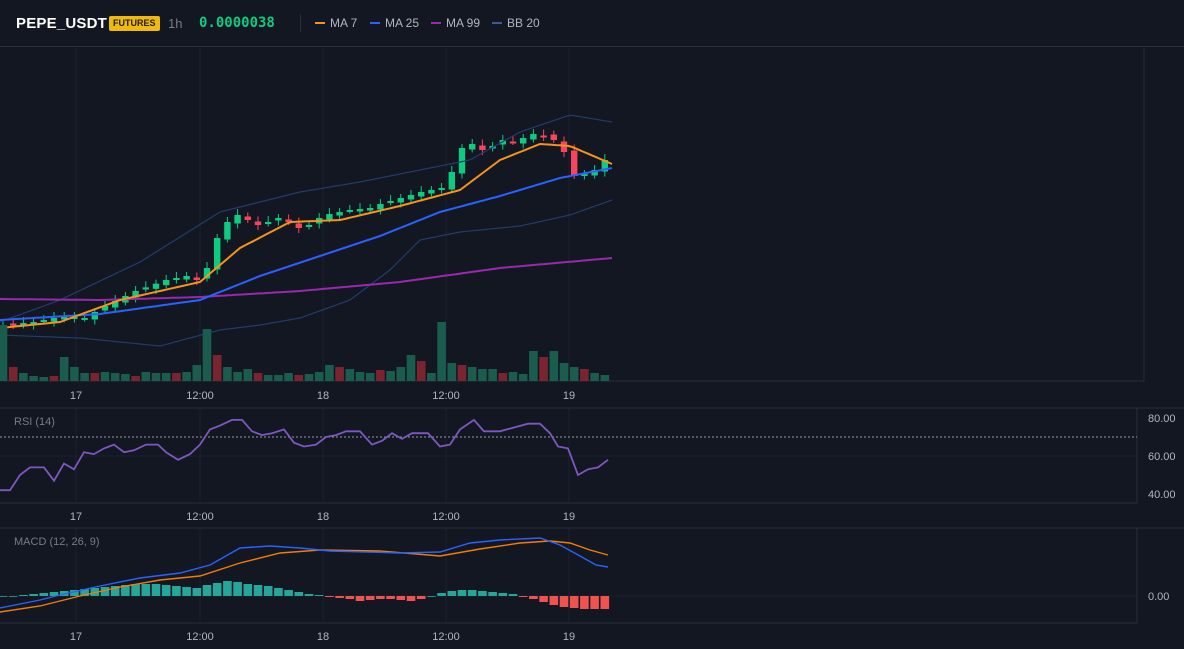  I want to click on ma99-swatch, so click(436, 23).